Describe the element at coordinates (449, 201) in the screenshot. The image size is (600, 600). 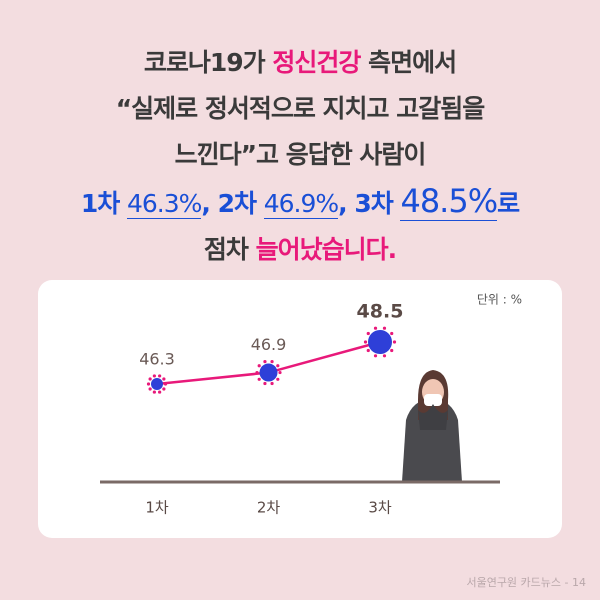
I see `headline-text: 48.5%` at that location.